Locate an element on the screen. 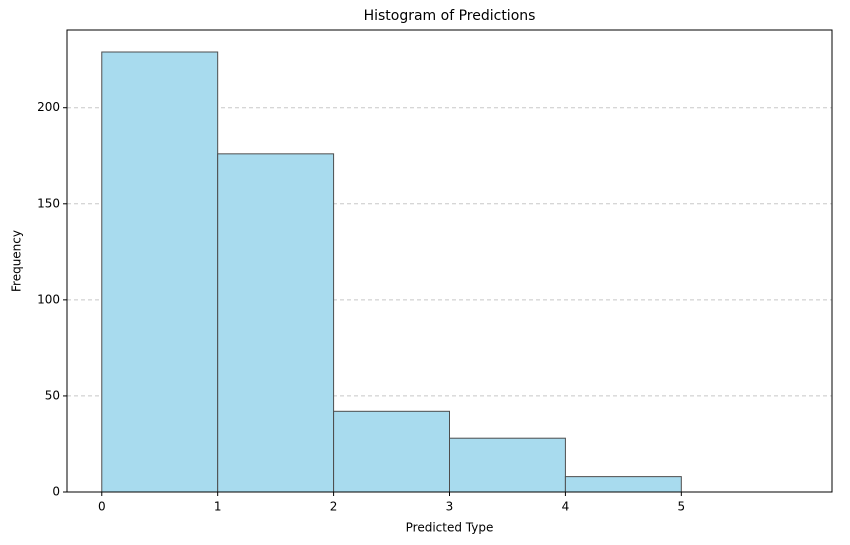 The image size is (850, 545). y-tick-label: 100 is located at coordinates (48, 299).